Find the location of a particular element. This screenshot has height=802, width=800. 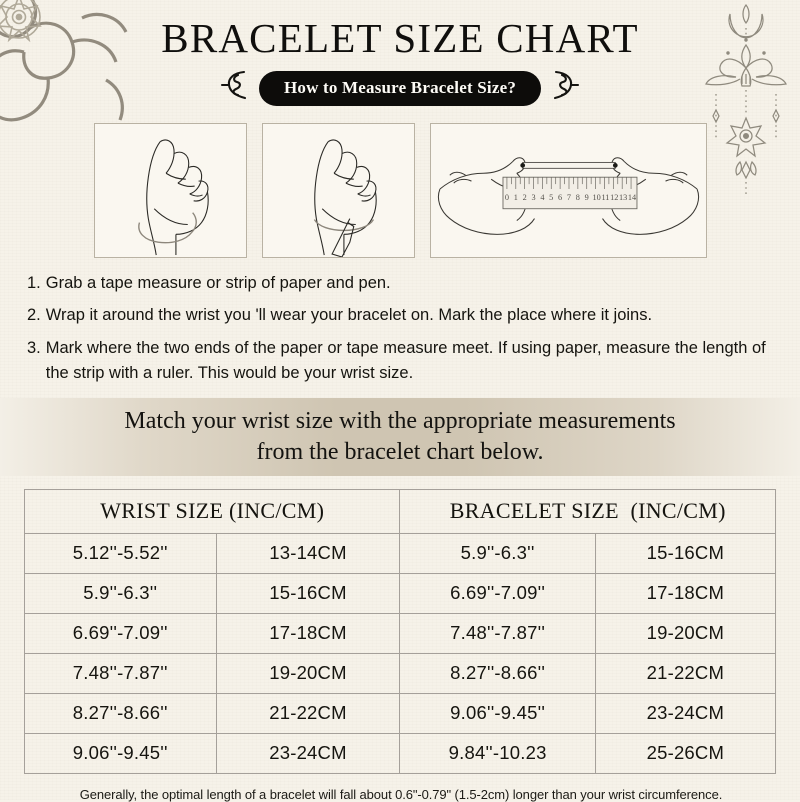

cell-wrist-cm: 15-16CM is located at coordinates (308, 593).